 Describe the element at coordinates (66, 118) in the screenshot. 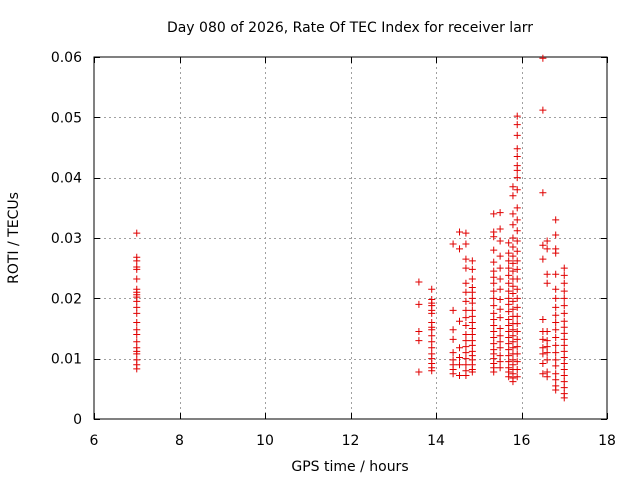

I see `y-tick-label: 0.05` at that location.